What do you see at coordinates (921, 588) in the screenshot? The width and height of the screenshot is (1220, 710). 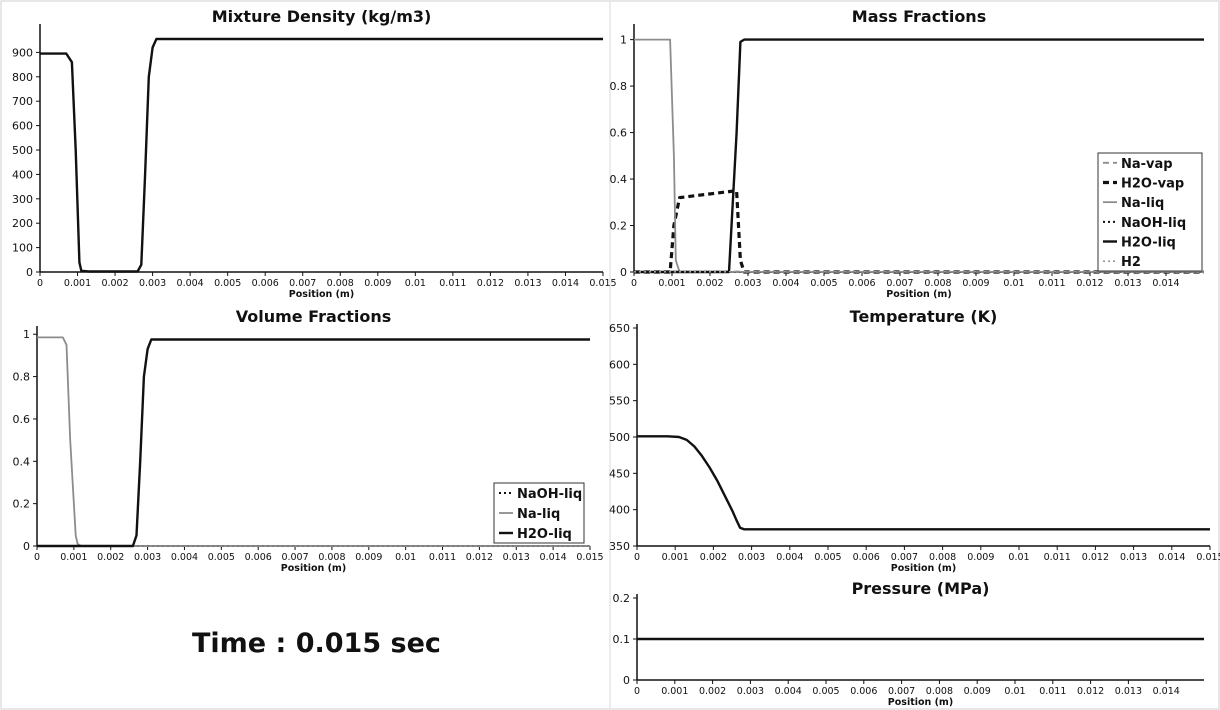 I see `chart-title: Pressure (MPa)` at bounding box center [921, 588].